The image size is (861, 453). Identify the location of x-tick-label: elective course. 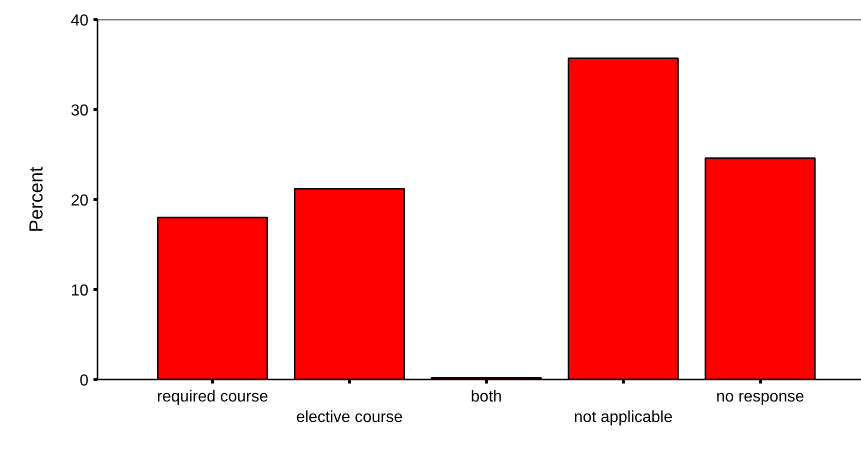
(349, 417).